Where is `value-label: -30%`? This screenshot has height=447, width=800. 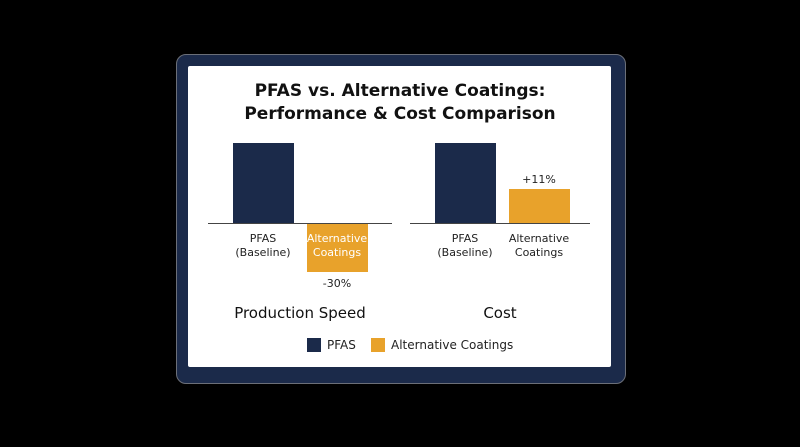
value-label: -30% is located at coordinates (337, 283).